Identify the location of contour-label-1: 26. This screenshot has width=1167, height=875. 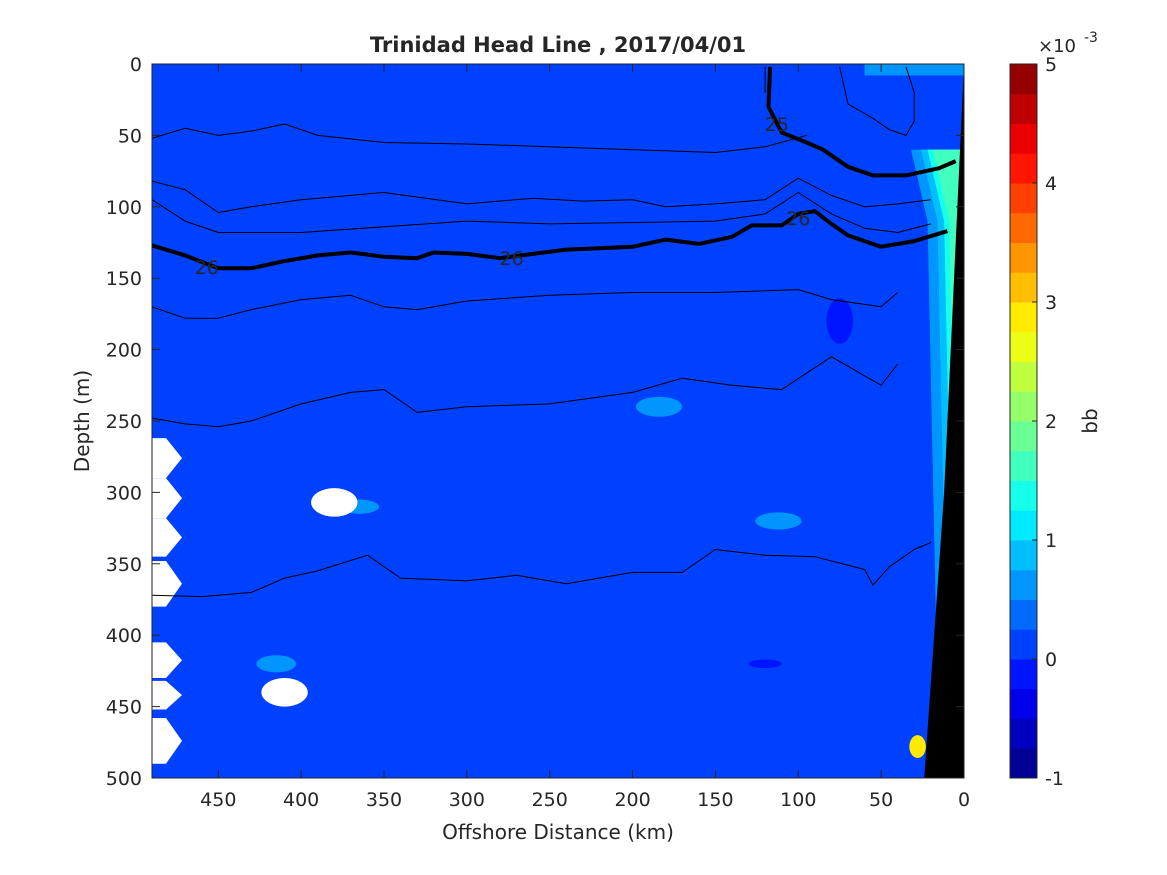
(207, 268).